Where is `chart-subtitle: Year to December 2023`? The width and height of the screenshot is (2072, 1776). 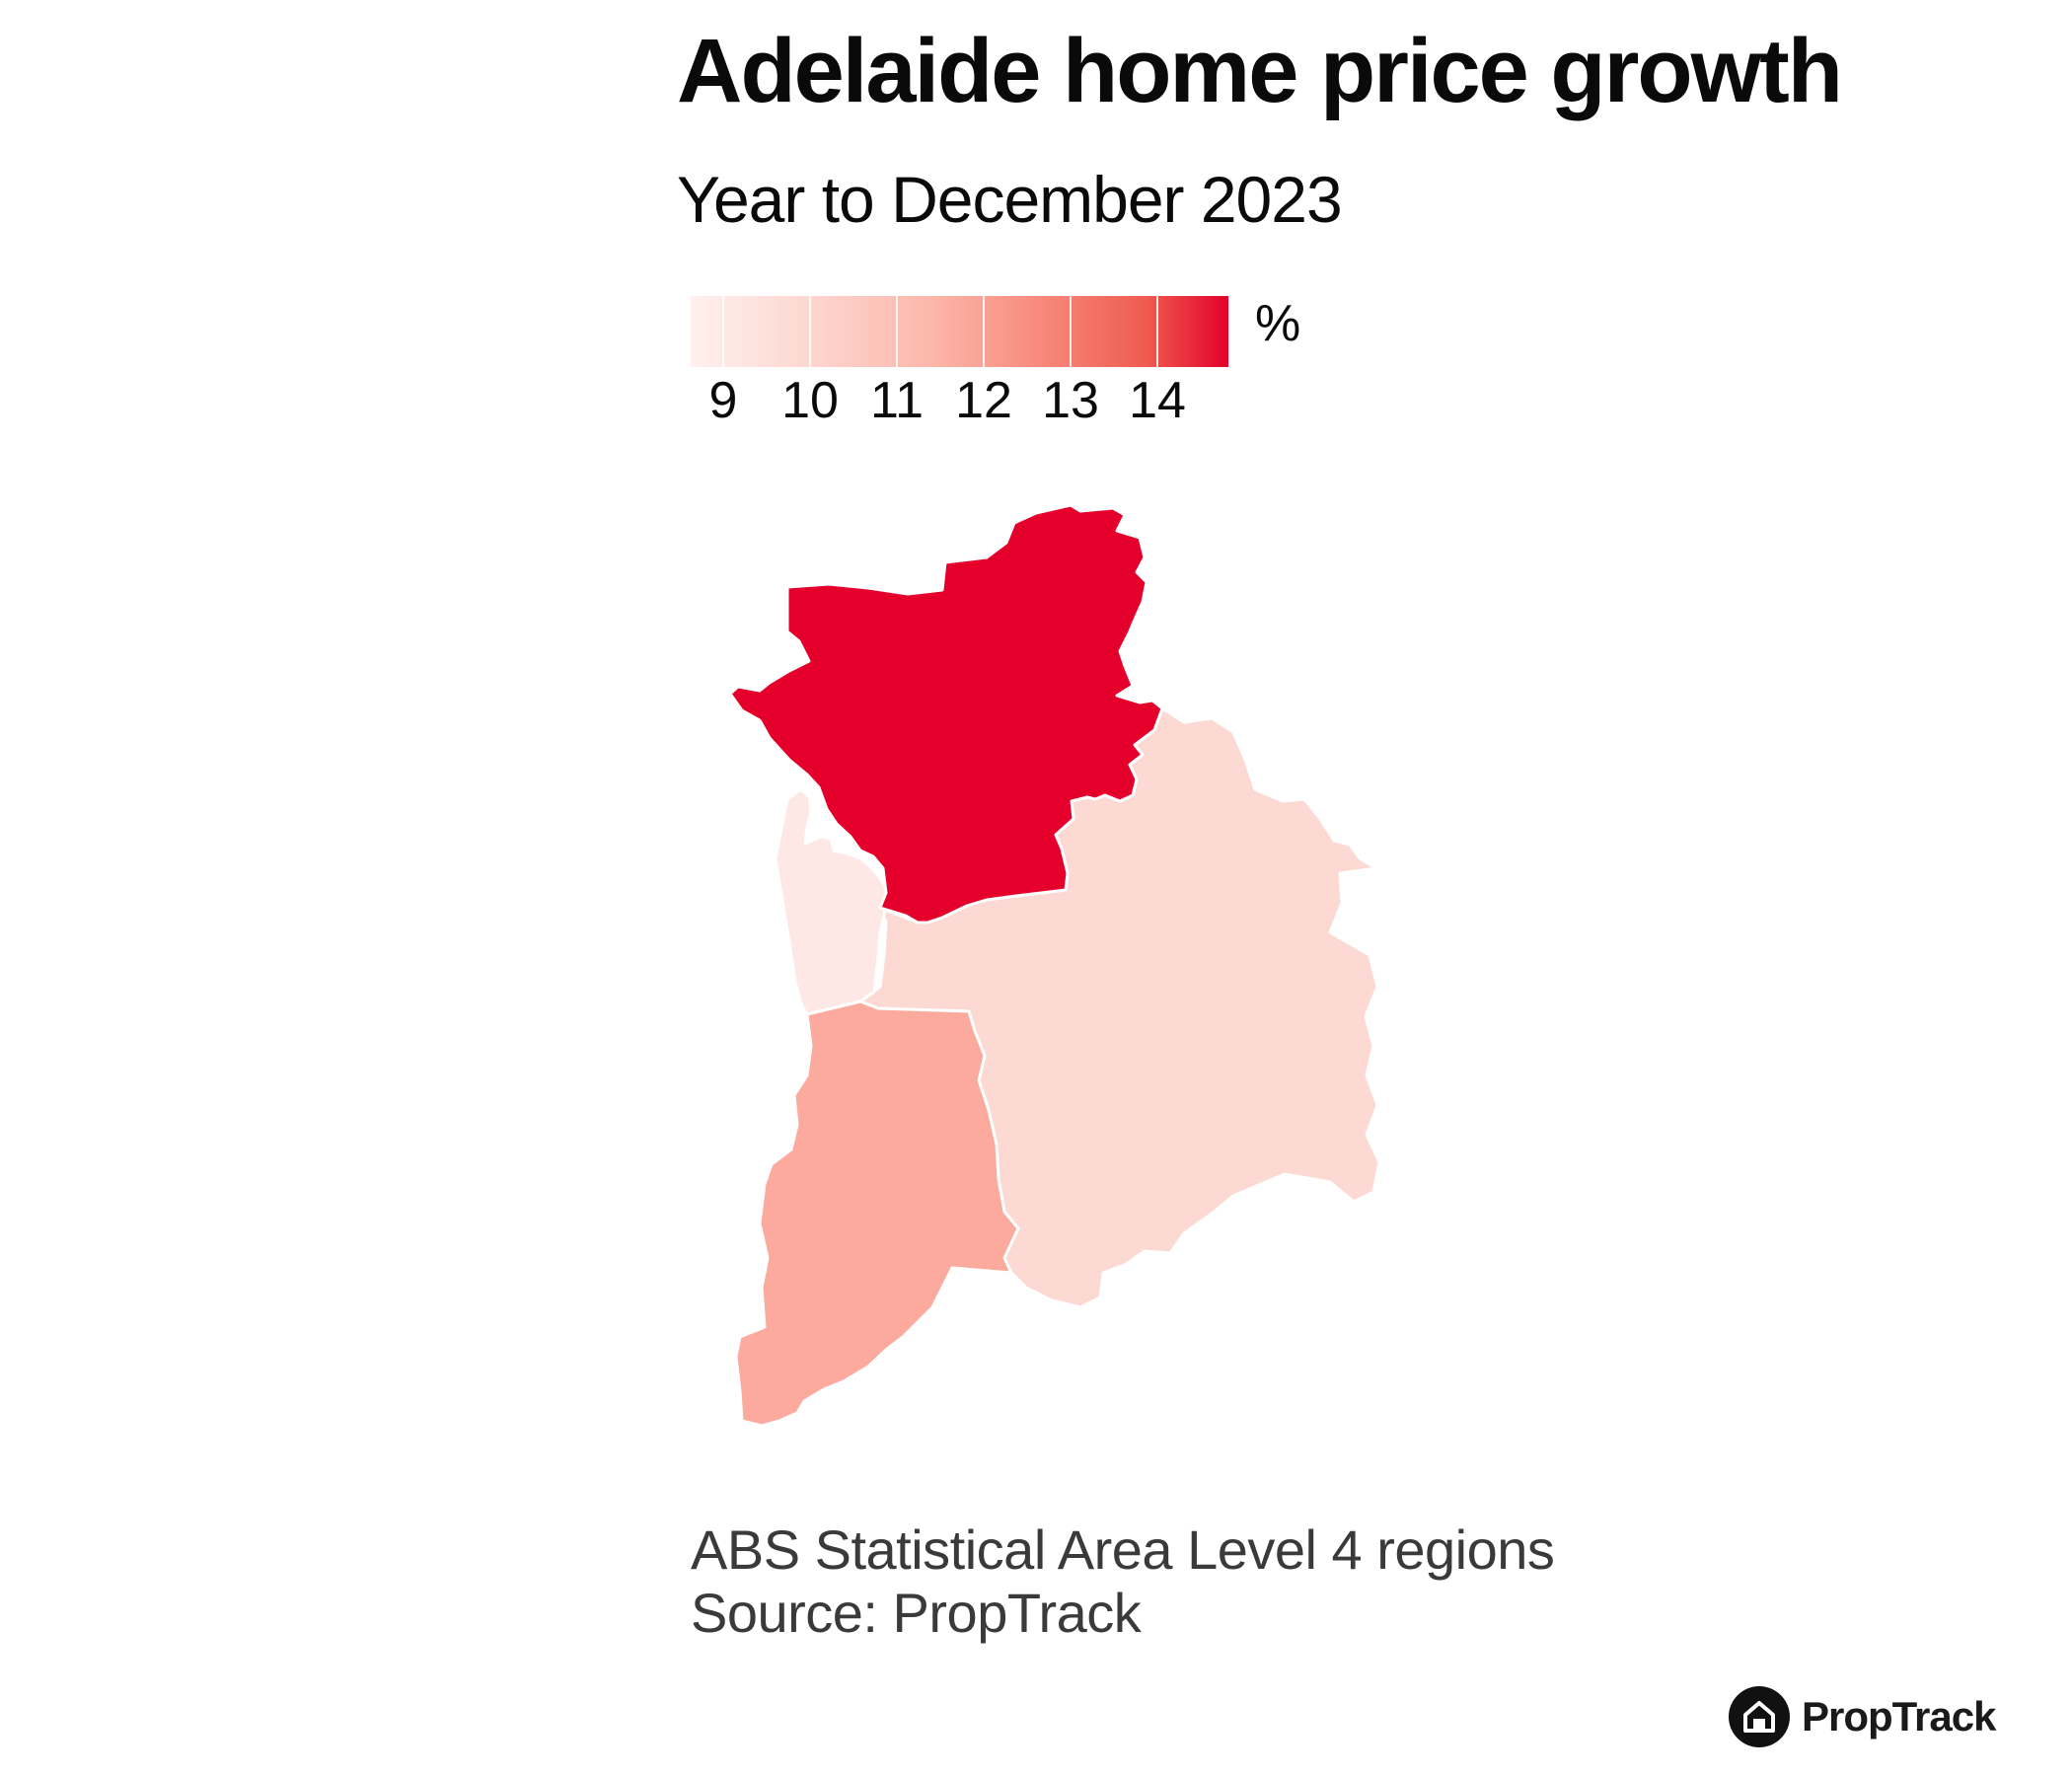 chart-subtitle: Year to December 2023 is located at coordinates (1010, 200).